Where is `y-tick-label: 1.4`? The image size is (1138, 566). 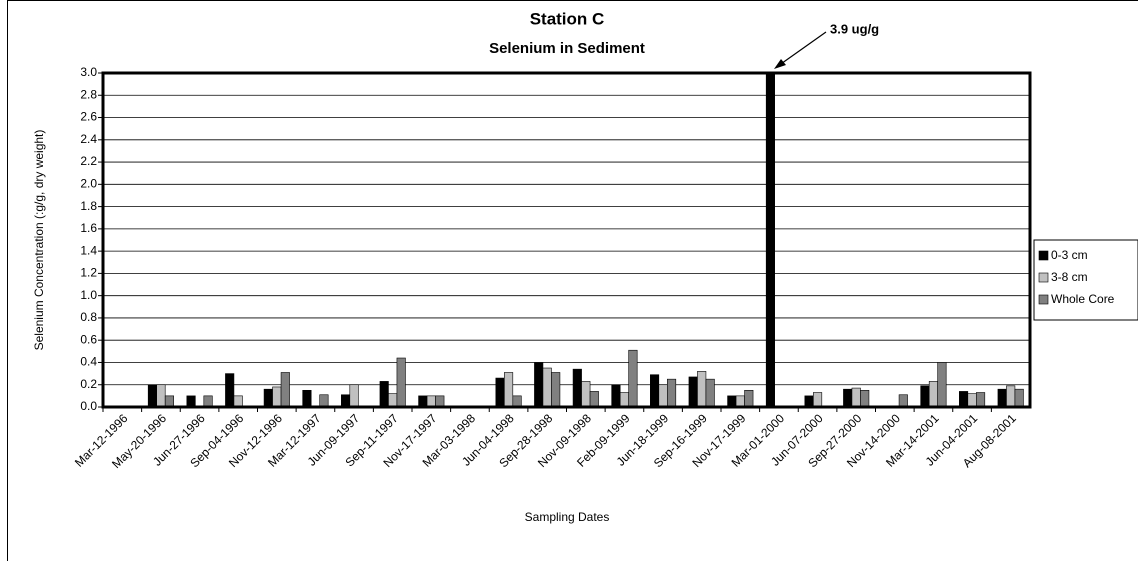 y-tick-label: 1.4 is located at coordinates (88, 250).